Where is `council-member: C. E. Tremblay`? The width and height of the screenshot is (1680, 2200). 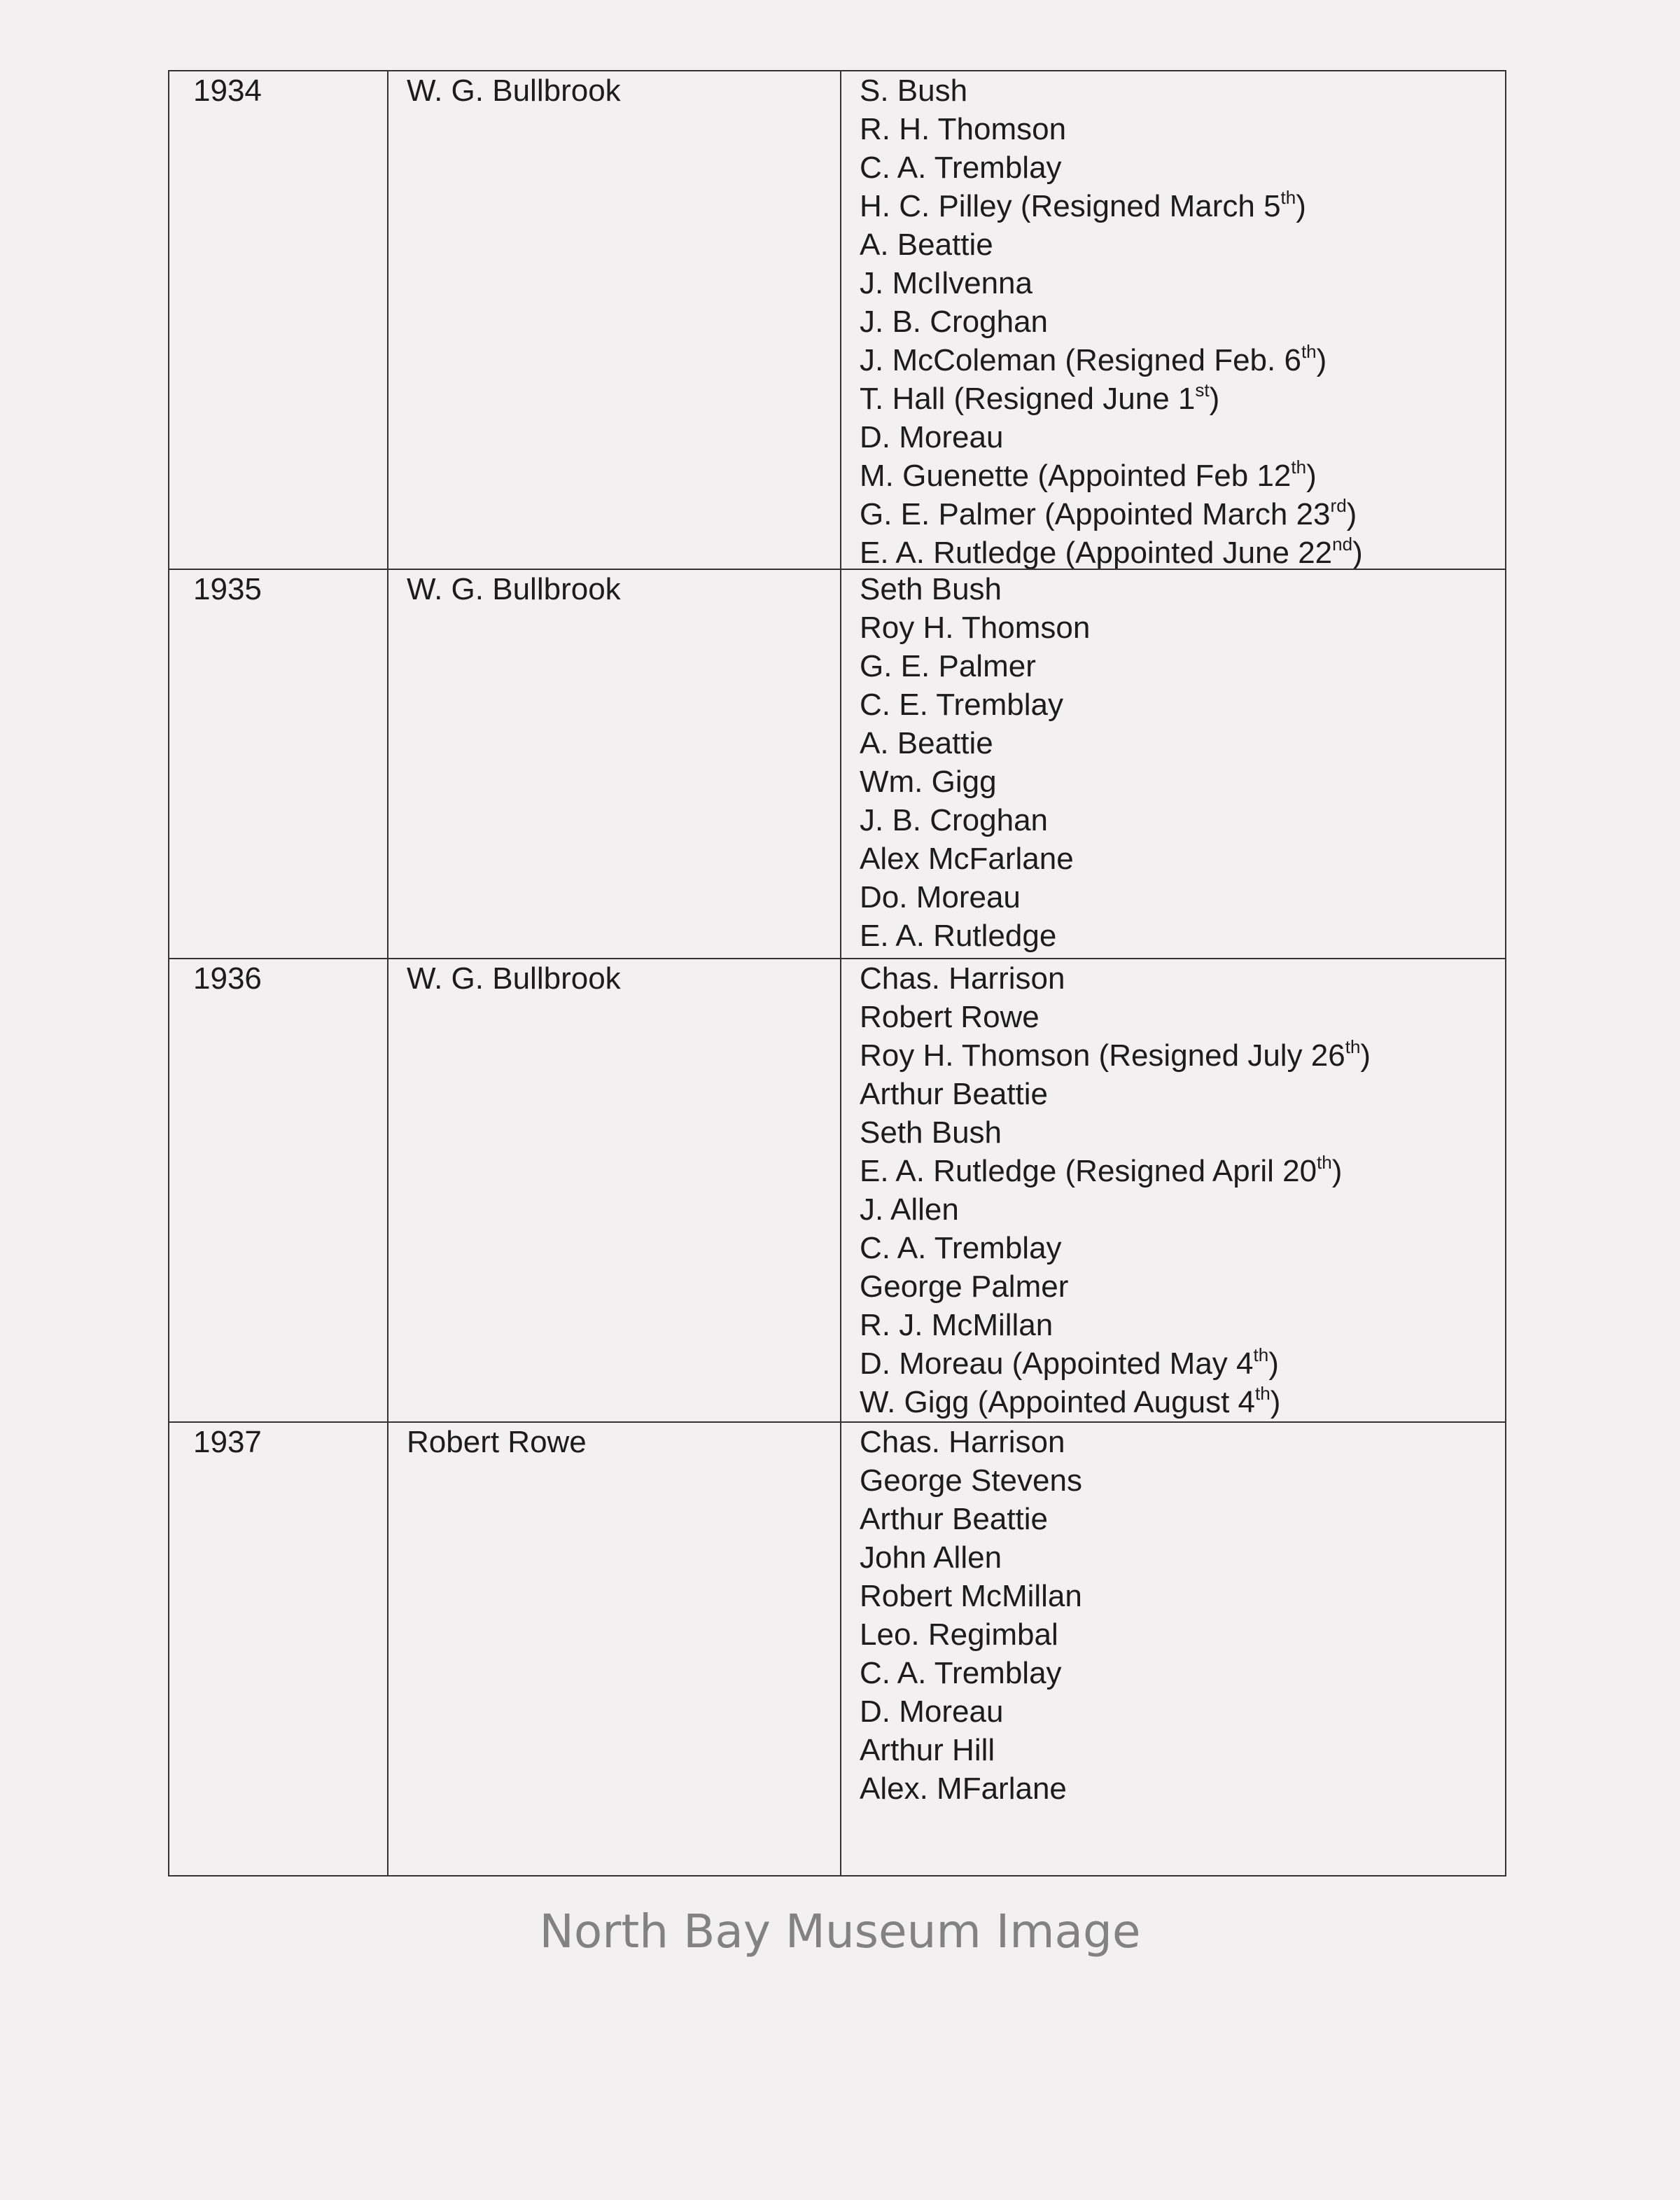
council-member: C. E. Tremblay is located at coordinates (1182, 704).